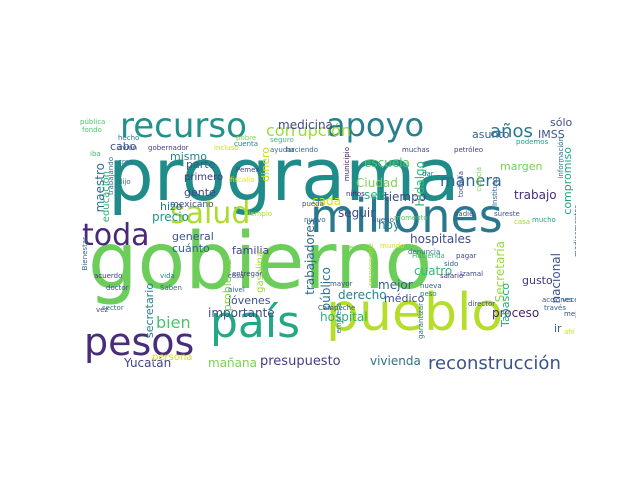 This screenshot has width=640, height=480. What do you see at coordinates (516, 313) in the screenshot?
I see `cloud-word: proceso` at bounding box center [516, 313].